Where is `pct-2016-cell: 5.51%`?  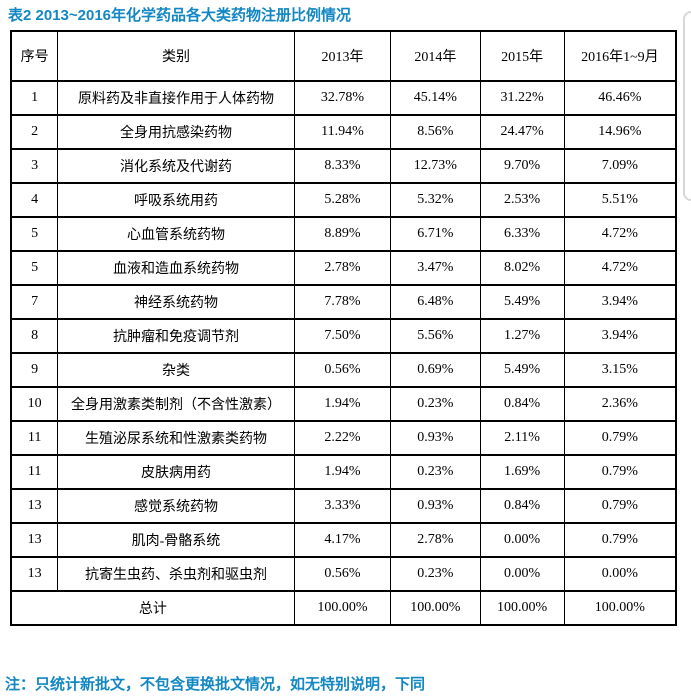
pct-2016-cell: 5.51% is located at coordinates (620, 200).